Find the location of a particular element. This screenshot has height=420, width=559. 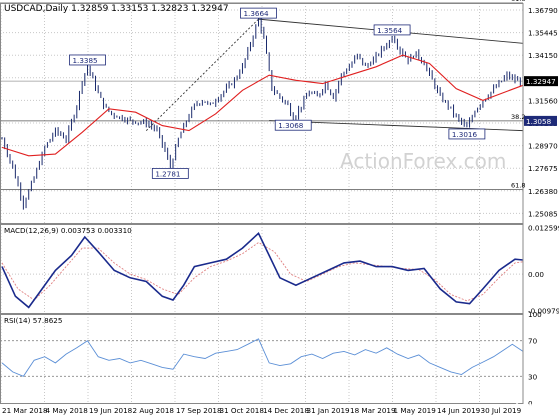

current-price-label: 1.32947 is located at coordinates (541, 81).